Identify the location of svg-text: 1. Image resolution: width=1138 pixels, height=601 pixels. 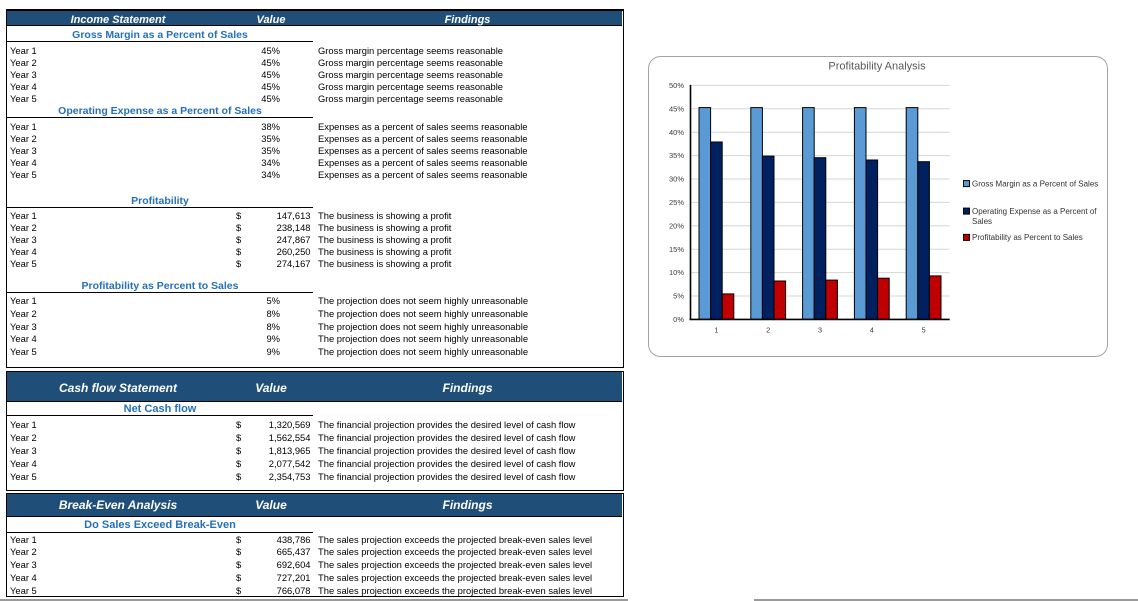
(716, 330).